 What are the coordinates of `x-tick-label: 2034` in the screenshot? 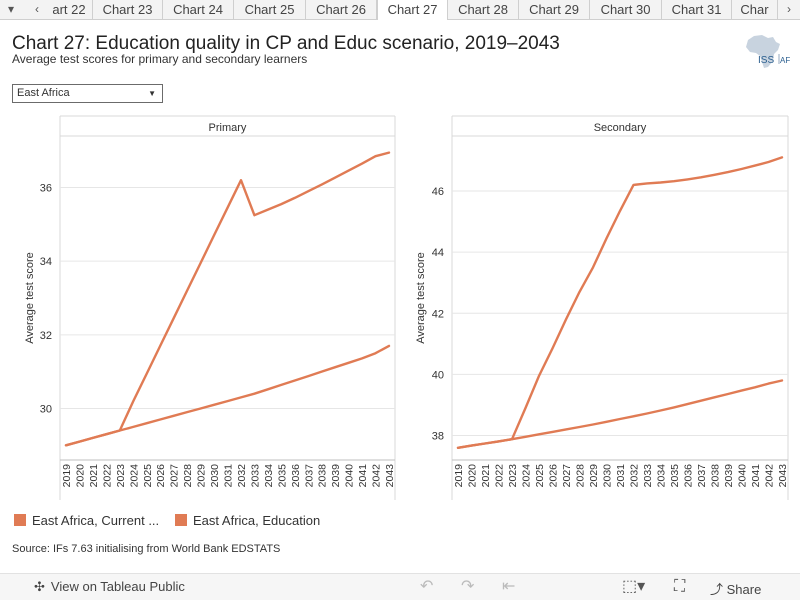 It's located at (662, 476).